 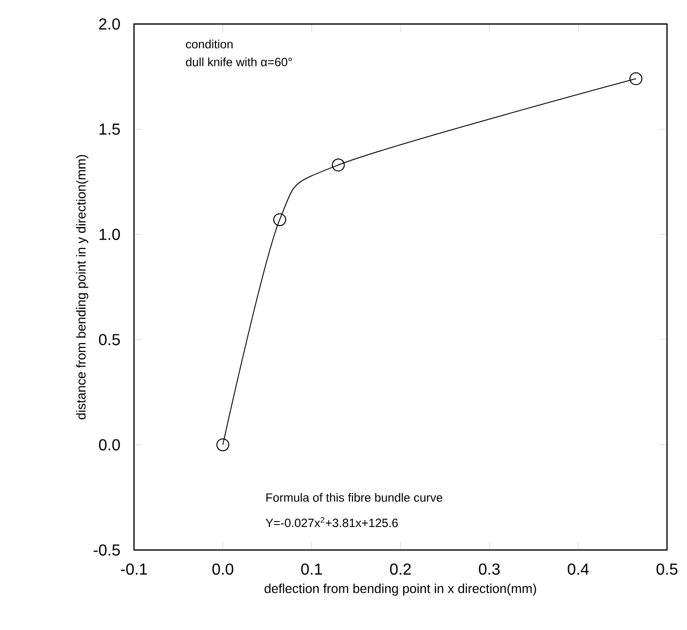 What do you see at coordinates (239, 61) in the screenshot?
I see `annotation: dull knife with α=60°` at bounding box center [239, 61].